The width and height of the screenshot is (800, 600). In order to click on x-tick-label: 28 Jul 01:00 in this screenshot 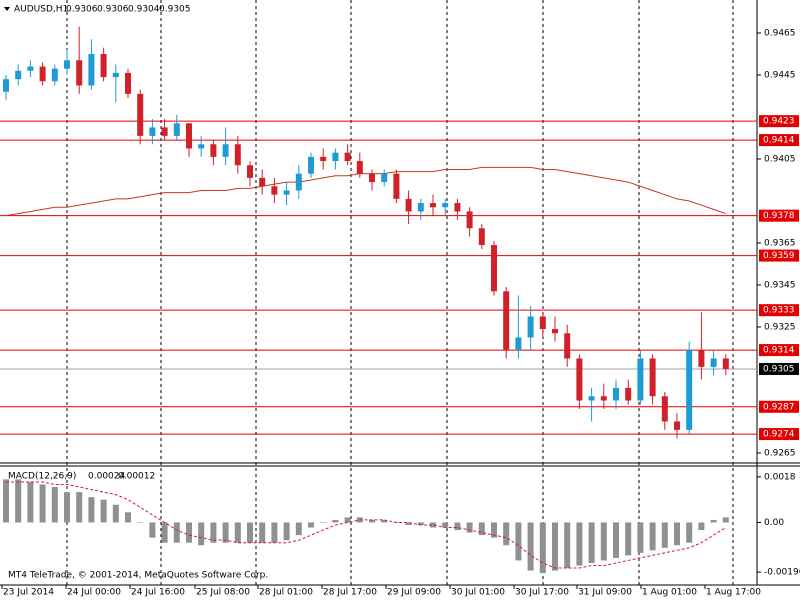, I will do `click(286, 593)`.